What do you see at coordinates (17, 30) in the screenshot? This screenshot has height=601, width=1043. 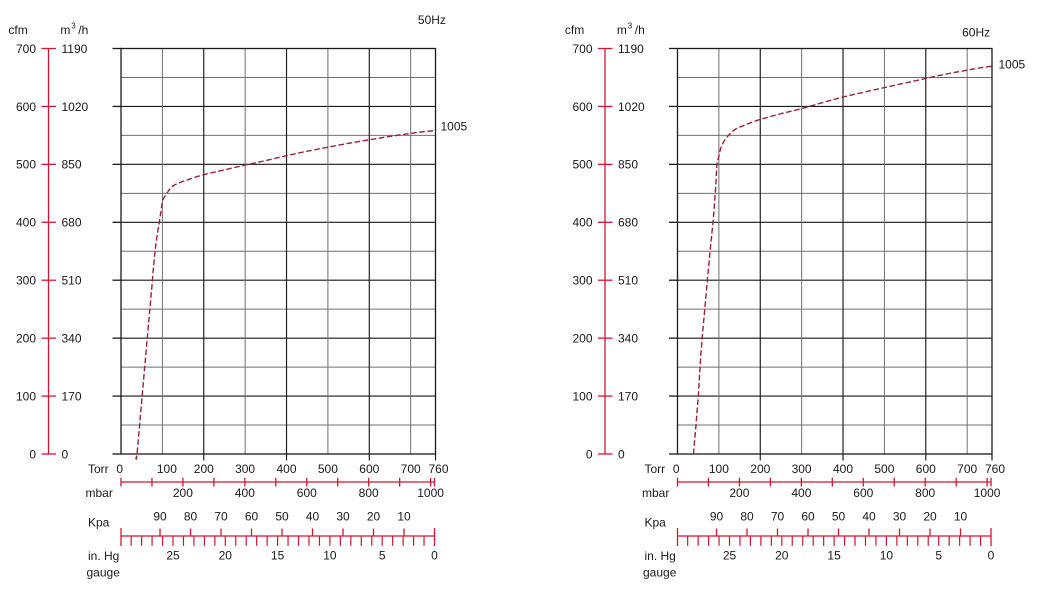 I see `svg-text: cfm` at bounding box center [17, 30].